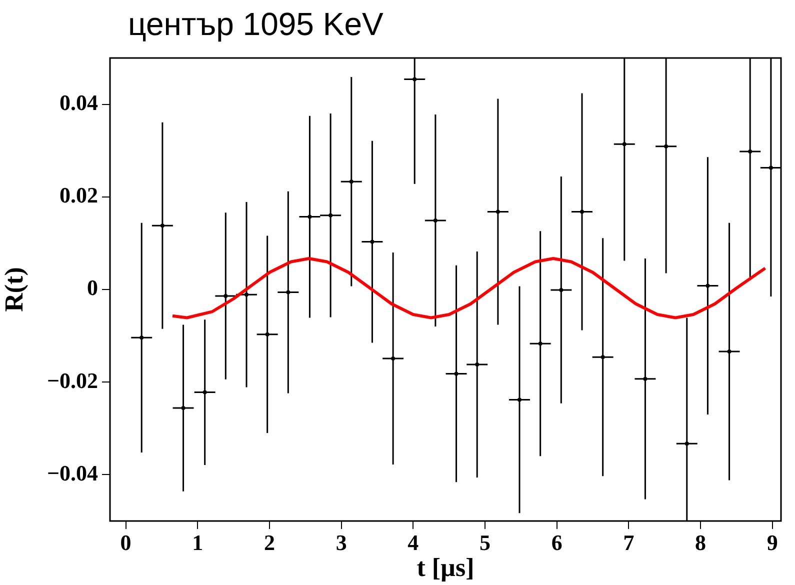 The height and width of the screenshot is (585, 795). I want to click on y-tick-label: −0.04, so click(72, 473).